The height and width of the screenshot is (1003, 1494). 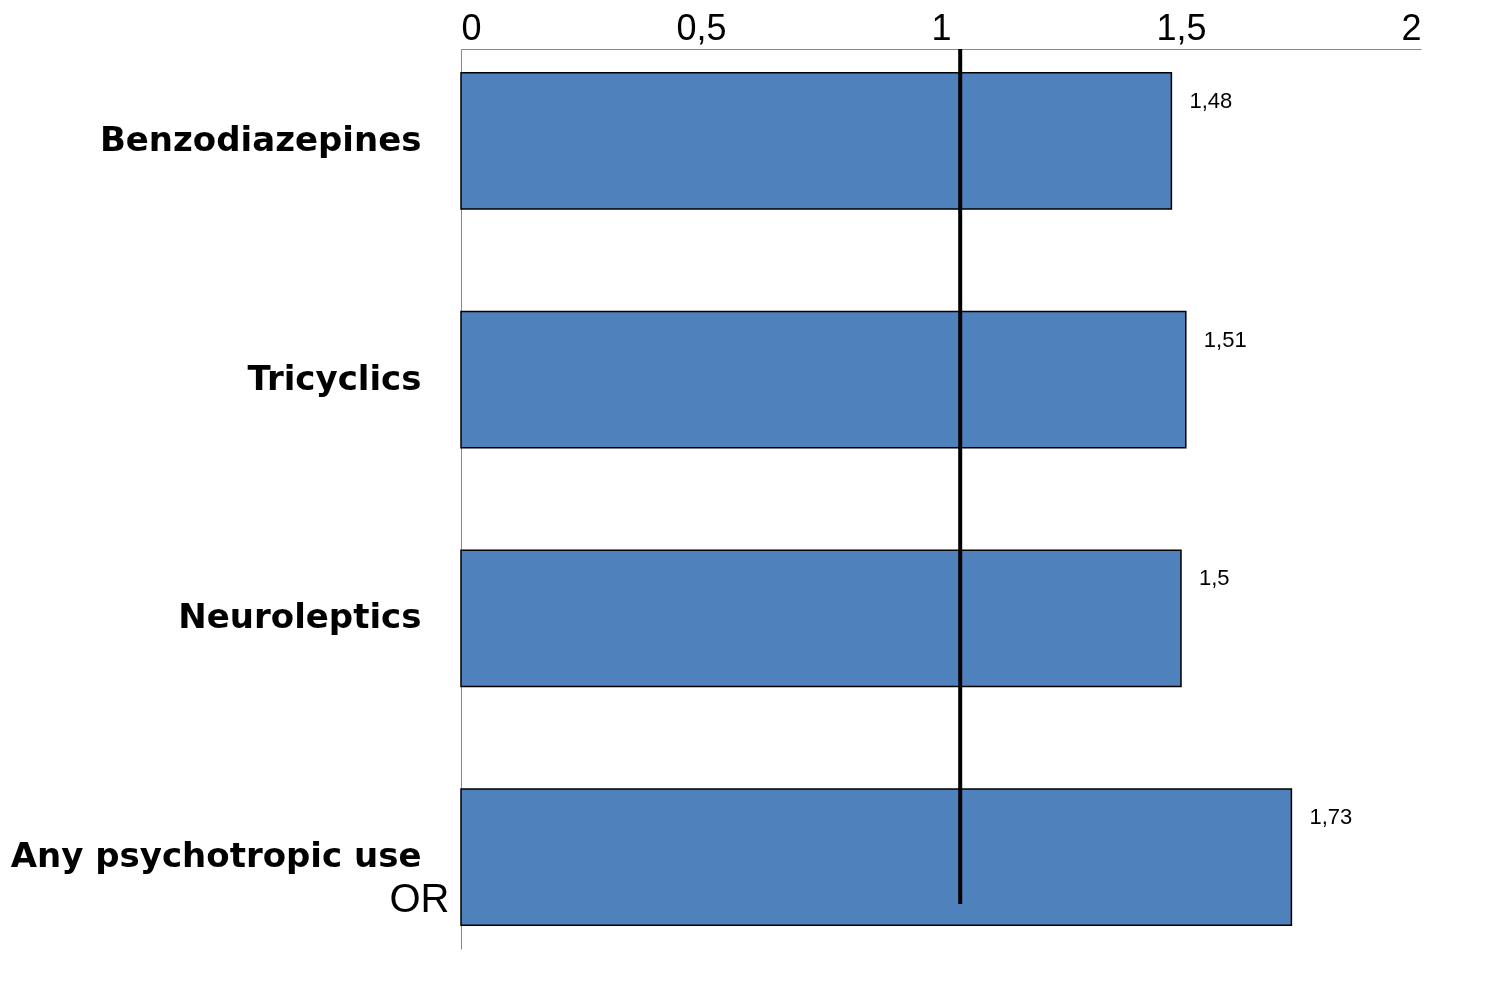 I want to click on x-tick-label: 0,5, so click(x=701, y=27).